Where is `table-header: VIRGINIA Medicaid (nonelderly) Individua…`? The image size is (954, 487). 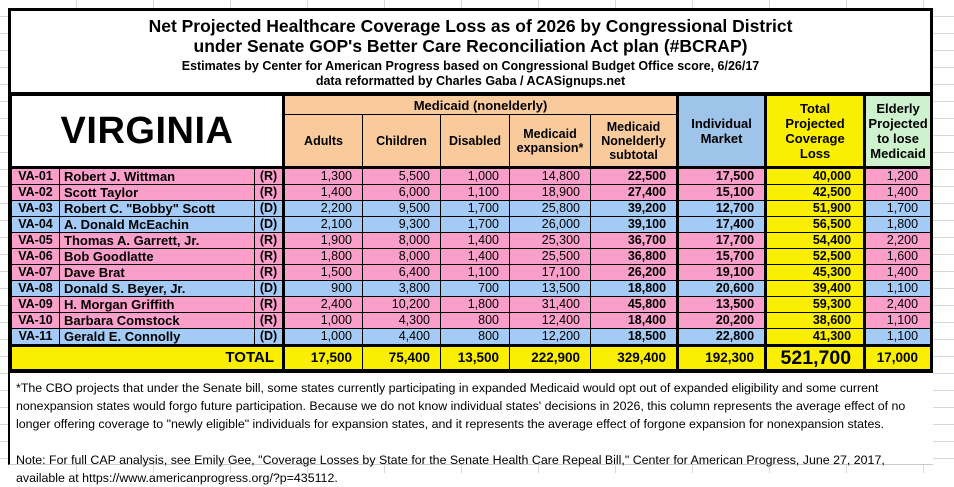 table-header: VIRGINIA Medicaid (nonelderly) Individua… is located at coordinates (471, 132).